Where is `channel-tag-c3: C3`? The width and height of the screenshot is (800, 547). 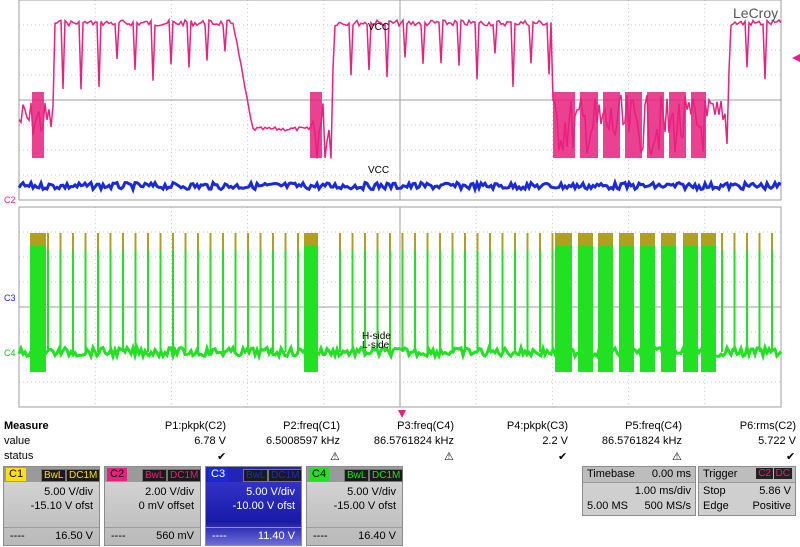
channel-tag-c3: C3 is located at coordinates (218, 474).